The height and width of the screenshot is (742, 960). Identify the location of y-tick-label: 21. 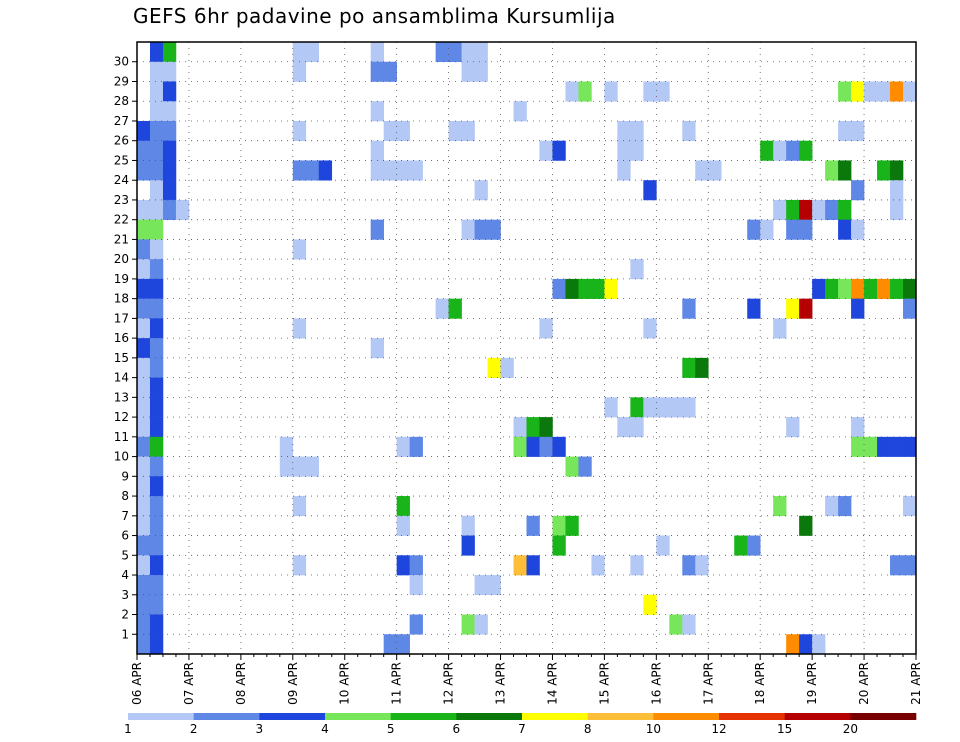
(121, 239).